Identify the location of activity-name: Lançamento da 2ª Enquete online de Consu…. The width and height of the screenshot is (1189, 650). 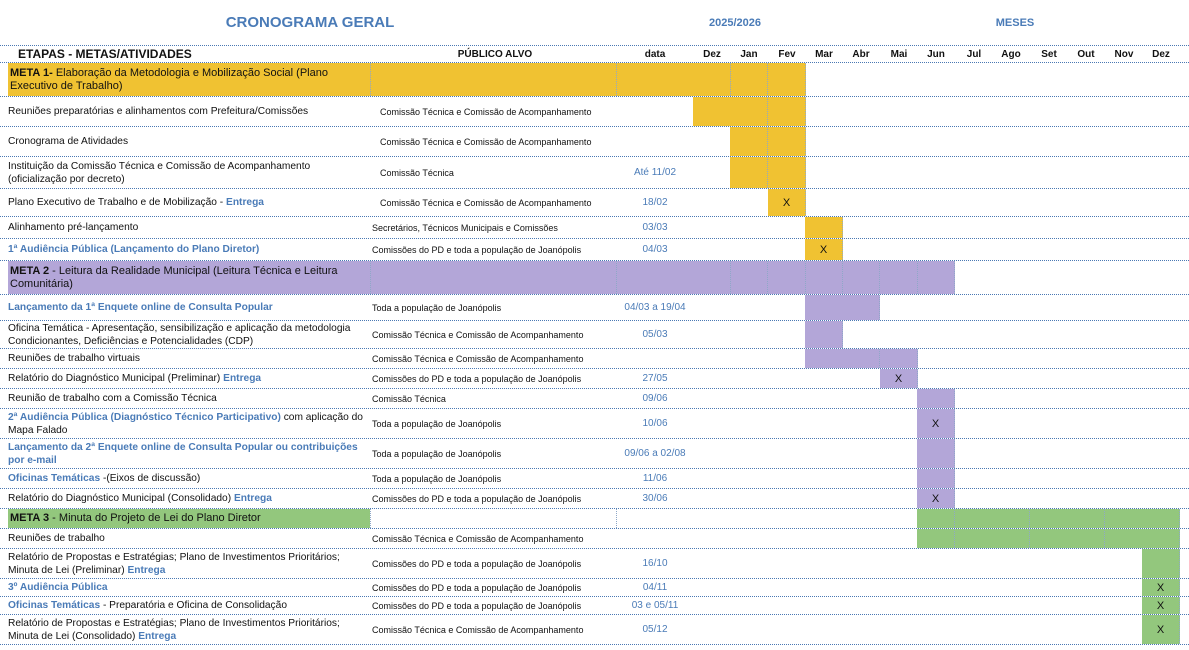
(188, 453).